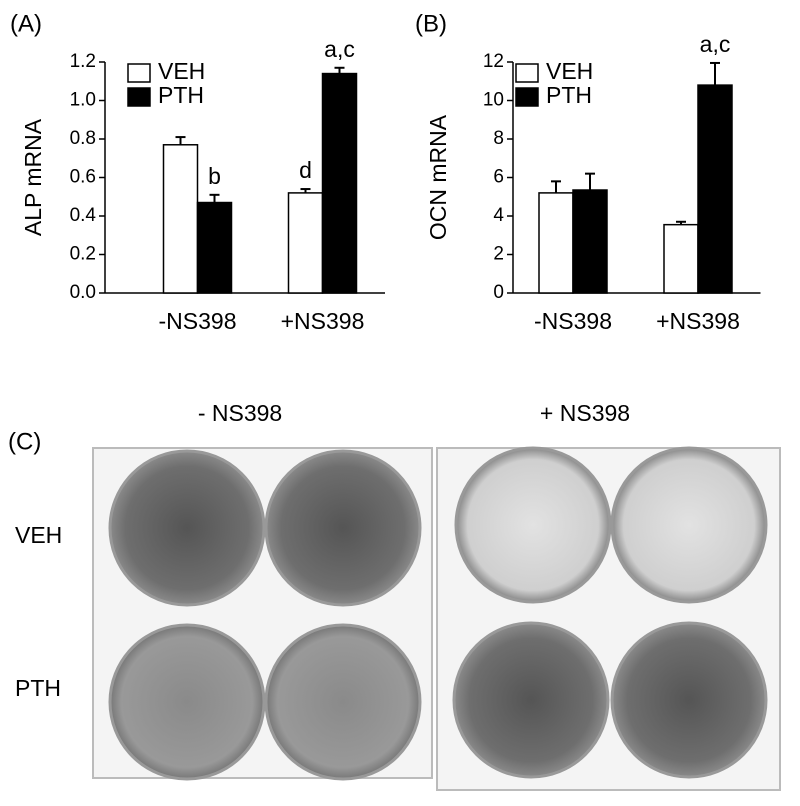  I want to click on y-tick-label: 4, so click(498, 215).